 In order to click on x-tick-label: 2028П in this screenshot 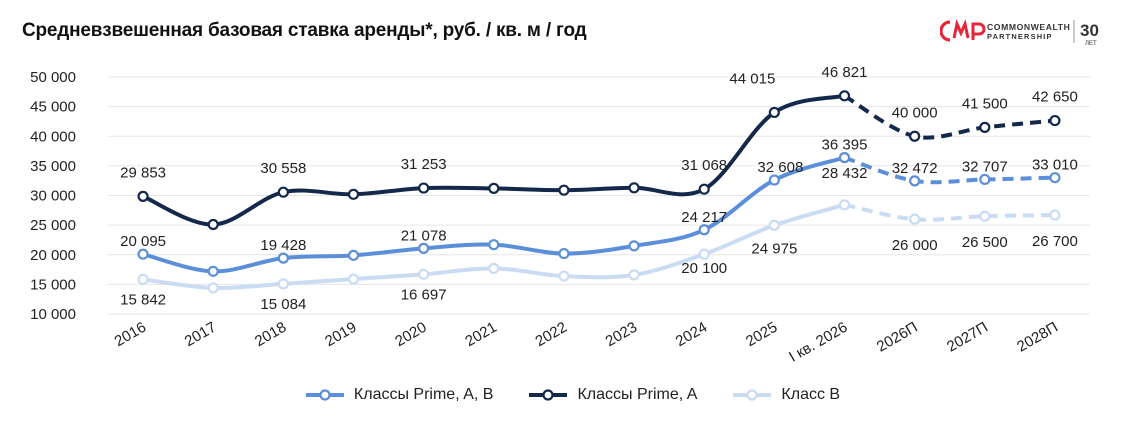, I will do `click(1037, 337)`.